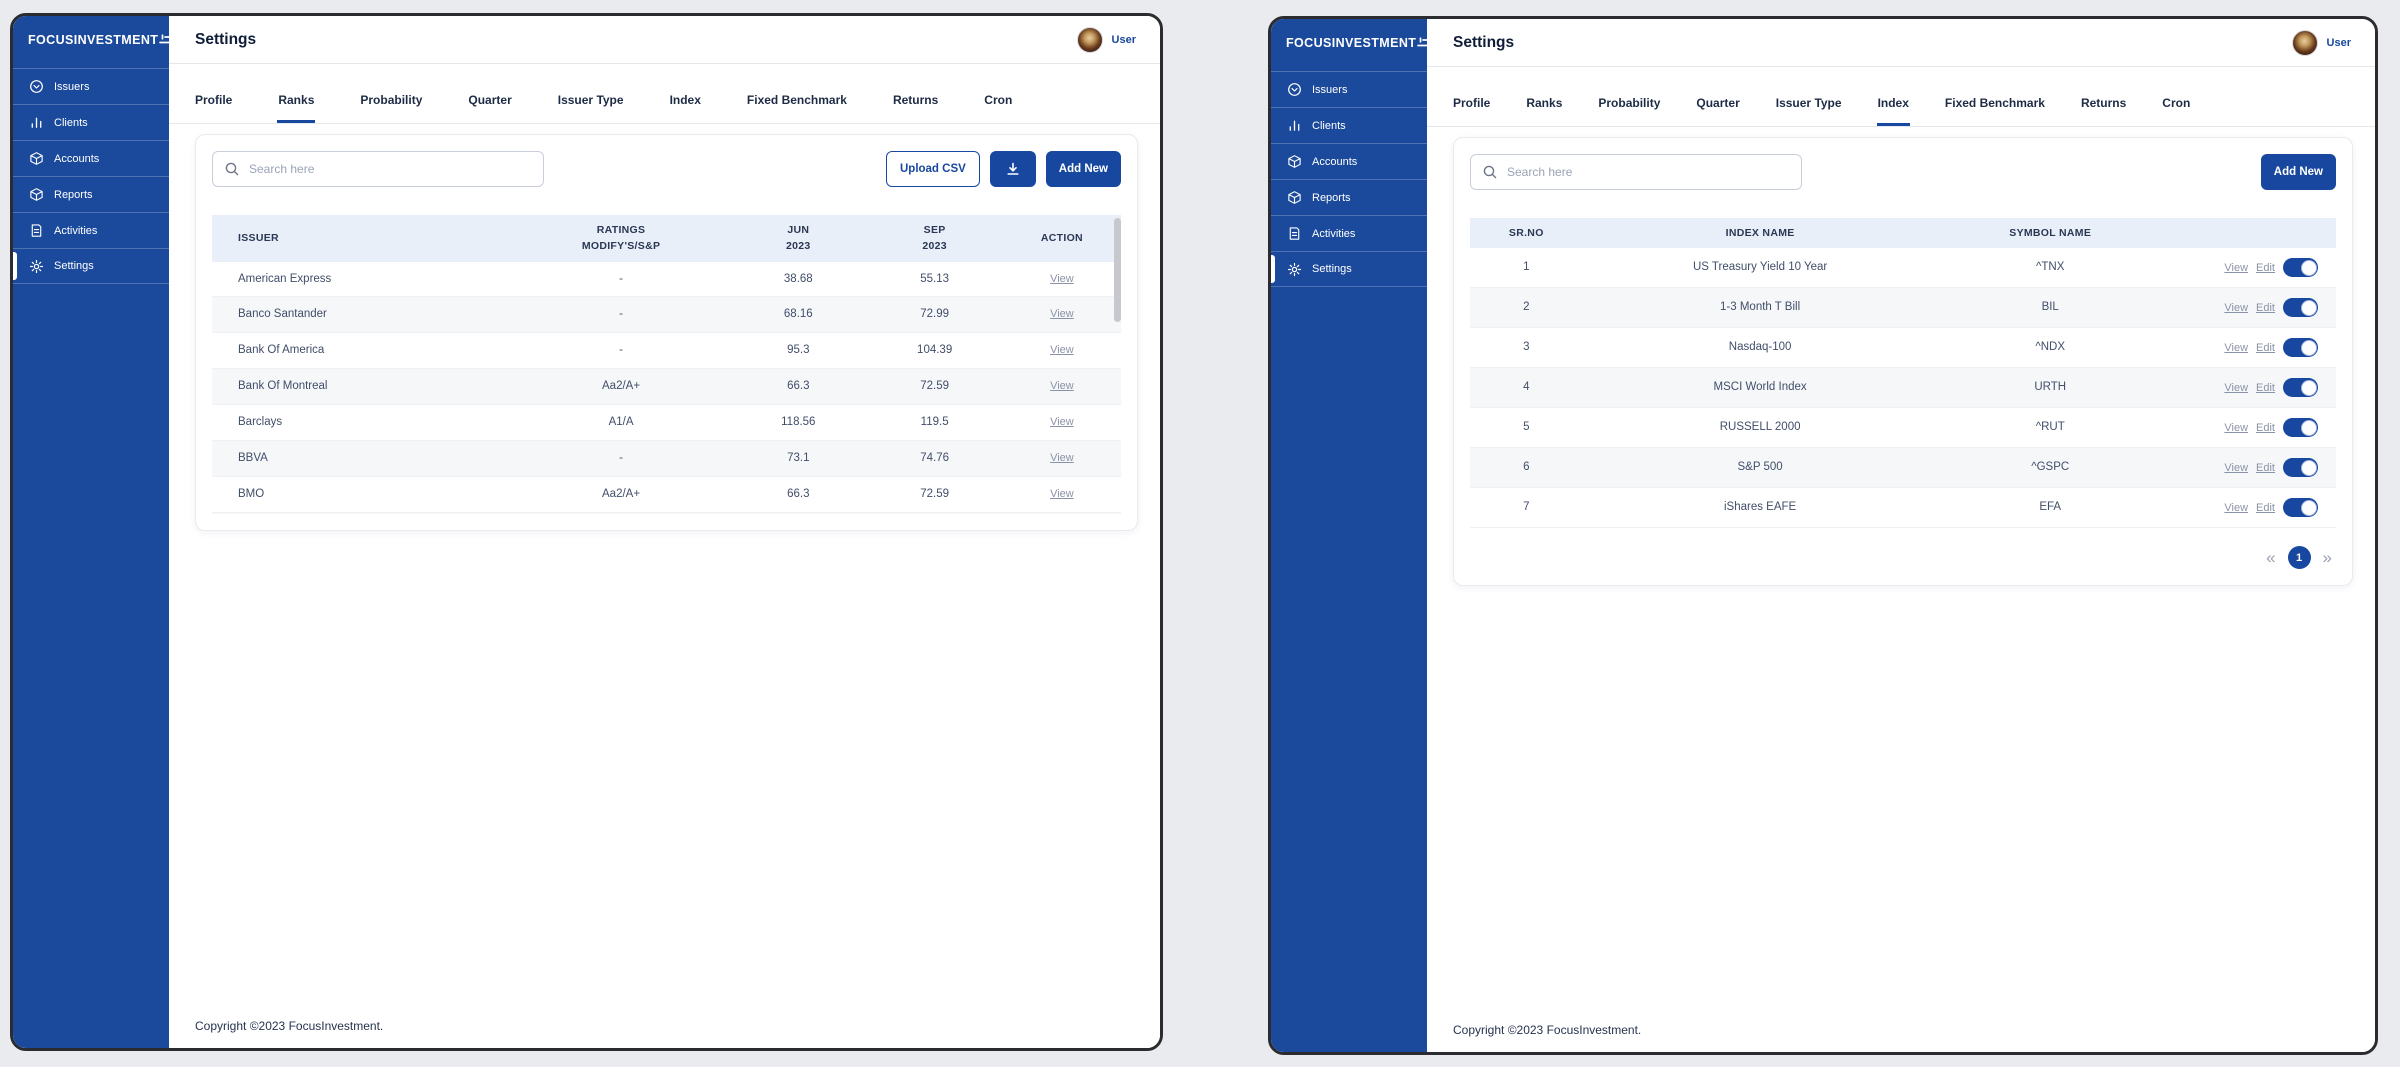 The width and height of the screenshot is (2400, 1067). I want to click on srno-cell: 5, so click(1526, 427).